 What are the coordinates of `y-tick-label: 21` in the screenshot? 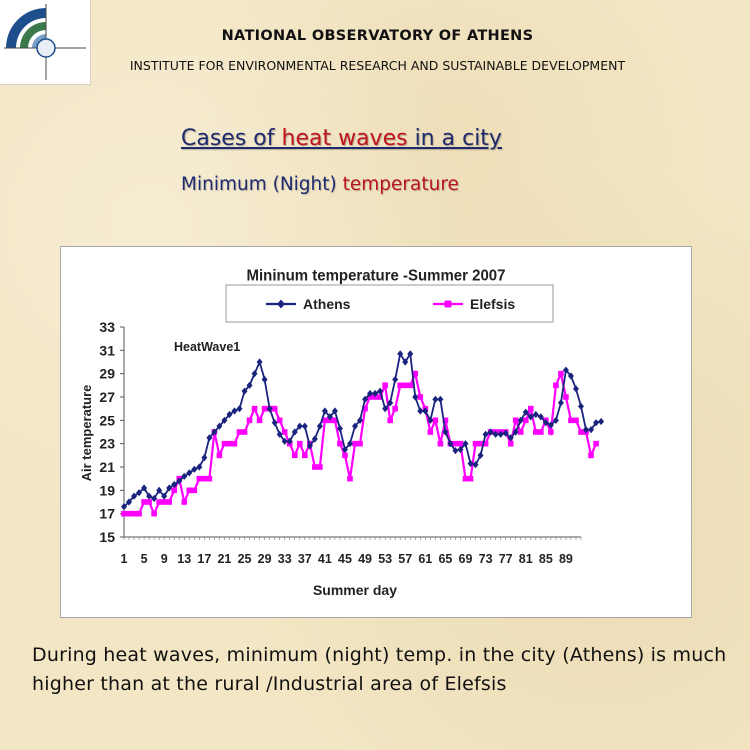 It's located at (107, 467).